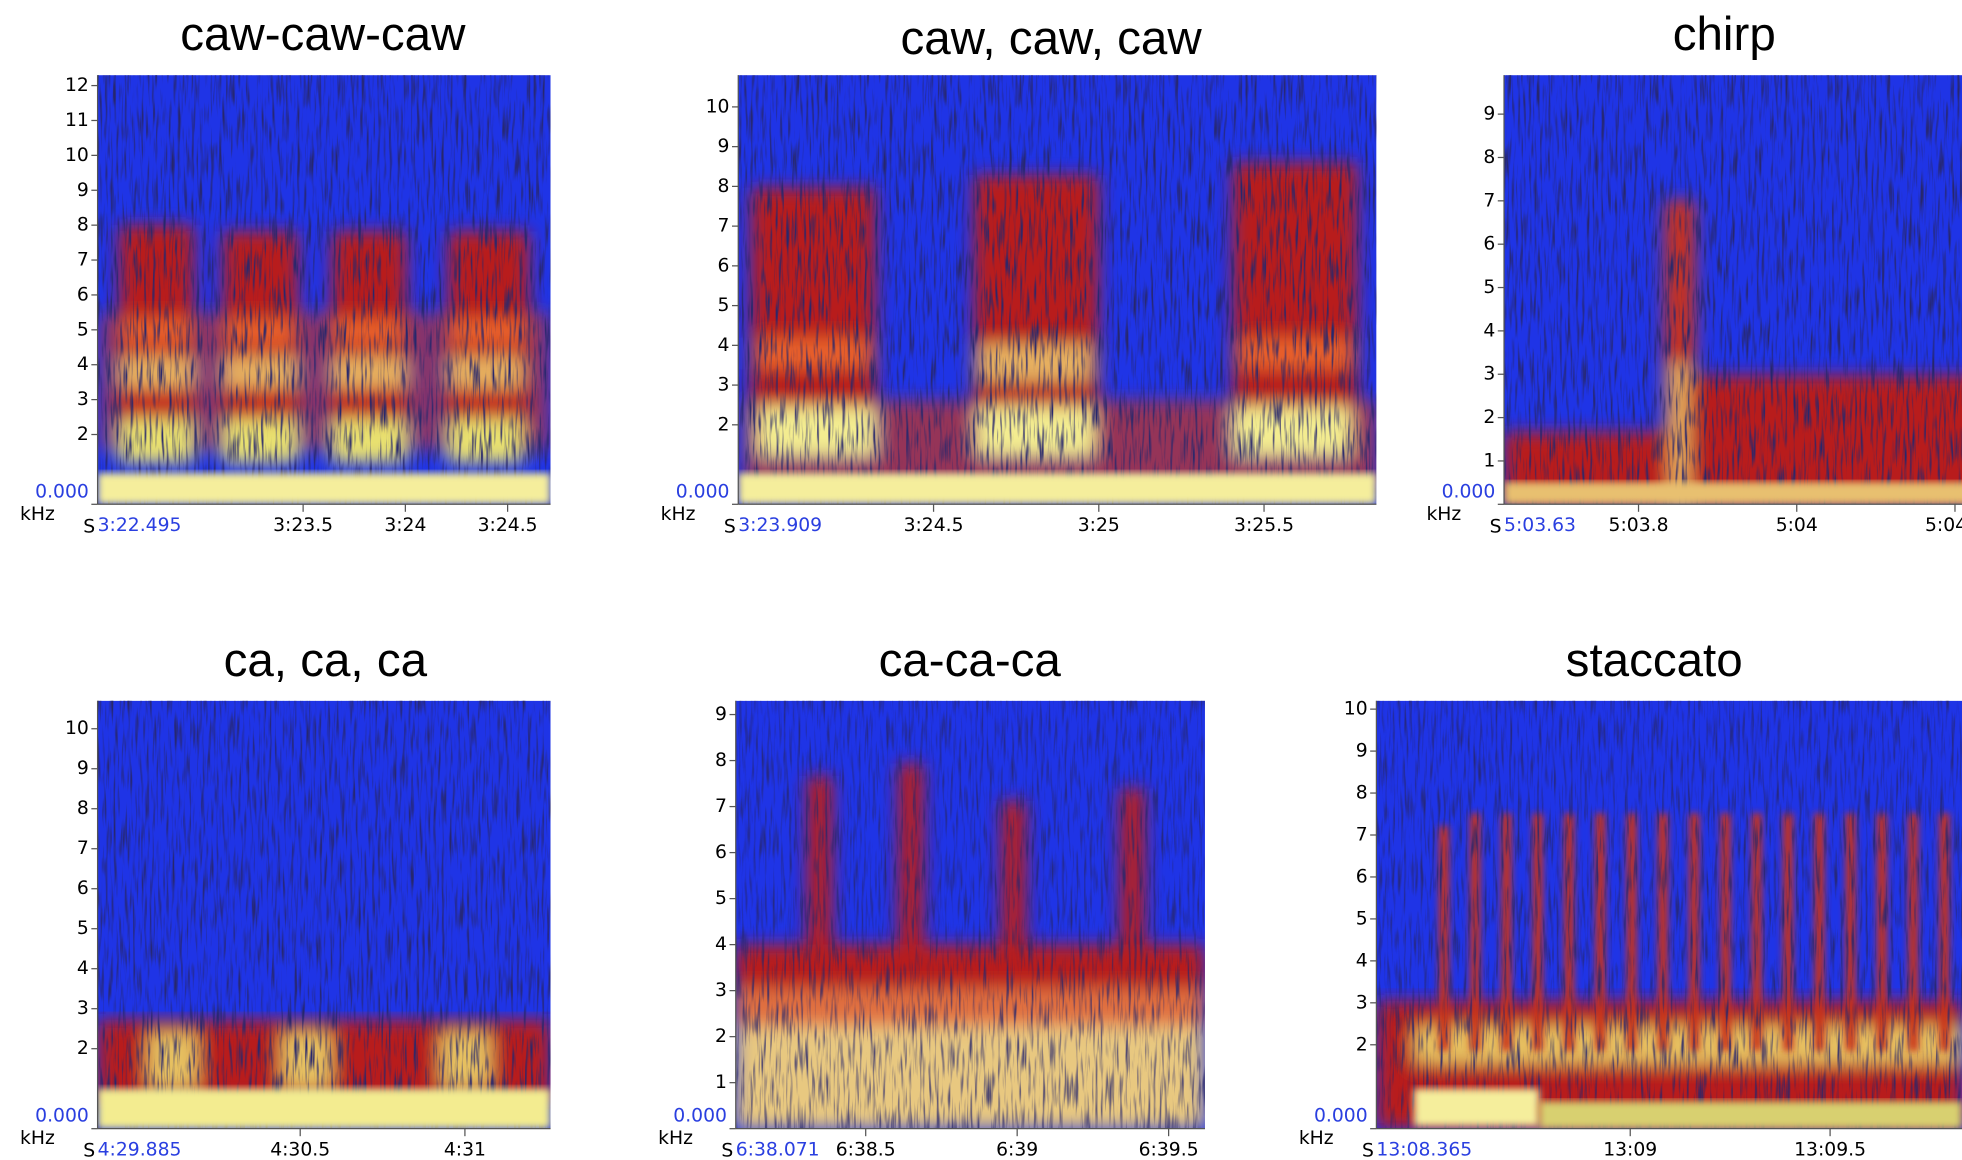 This screenshot has width=1962, height=1160. What do you see at coordinates (1051, 38) in the screenshot?
I see `panel-title: caw, caw, caw` at bounding box center [1051, 38].